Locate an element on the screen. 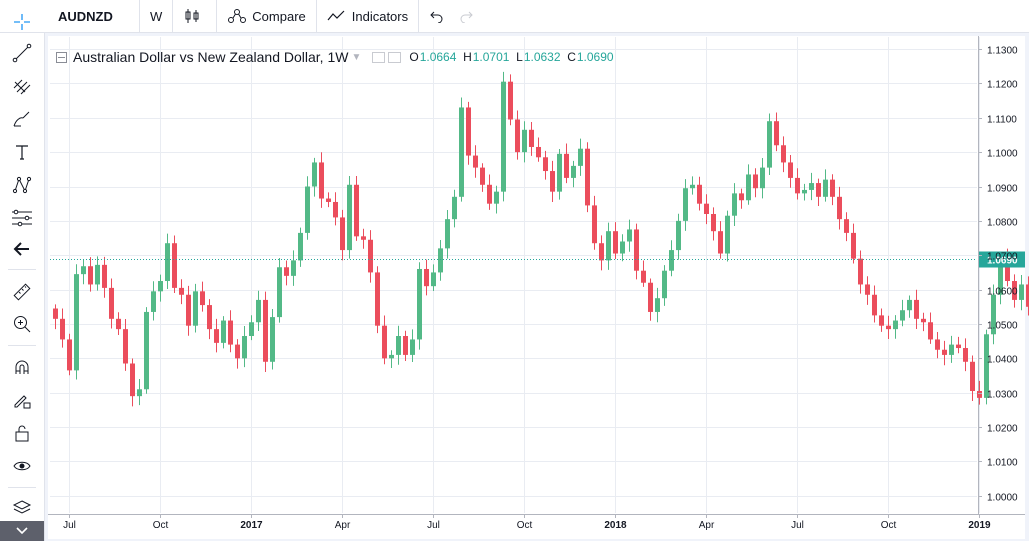 Image resolution: width=1029 pixels, height=541 pixels. open-value: 1.0664 is located at coordinates (438, 57).